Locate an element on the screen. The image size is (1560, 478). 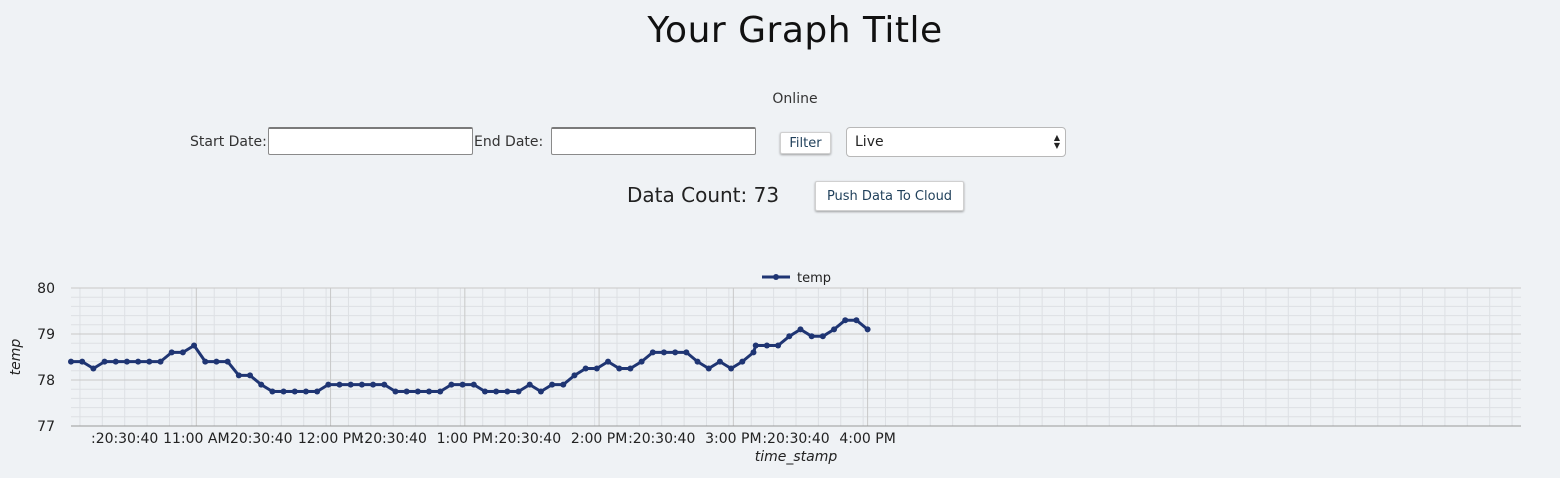
y-tick-label: 79 is located at coordinates (46, 335).